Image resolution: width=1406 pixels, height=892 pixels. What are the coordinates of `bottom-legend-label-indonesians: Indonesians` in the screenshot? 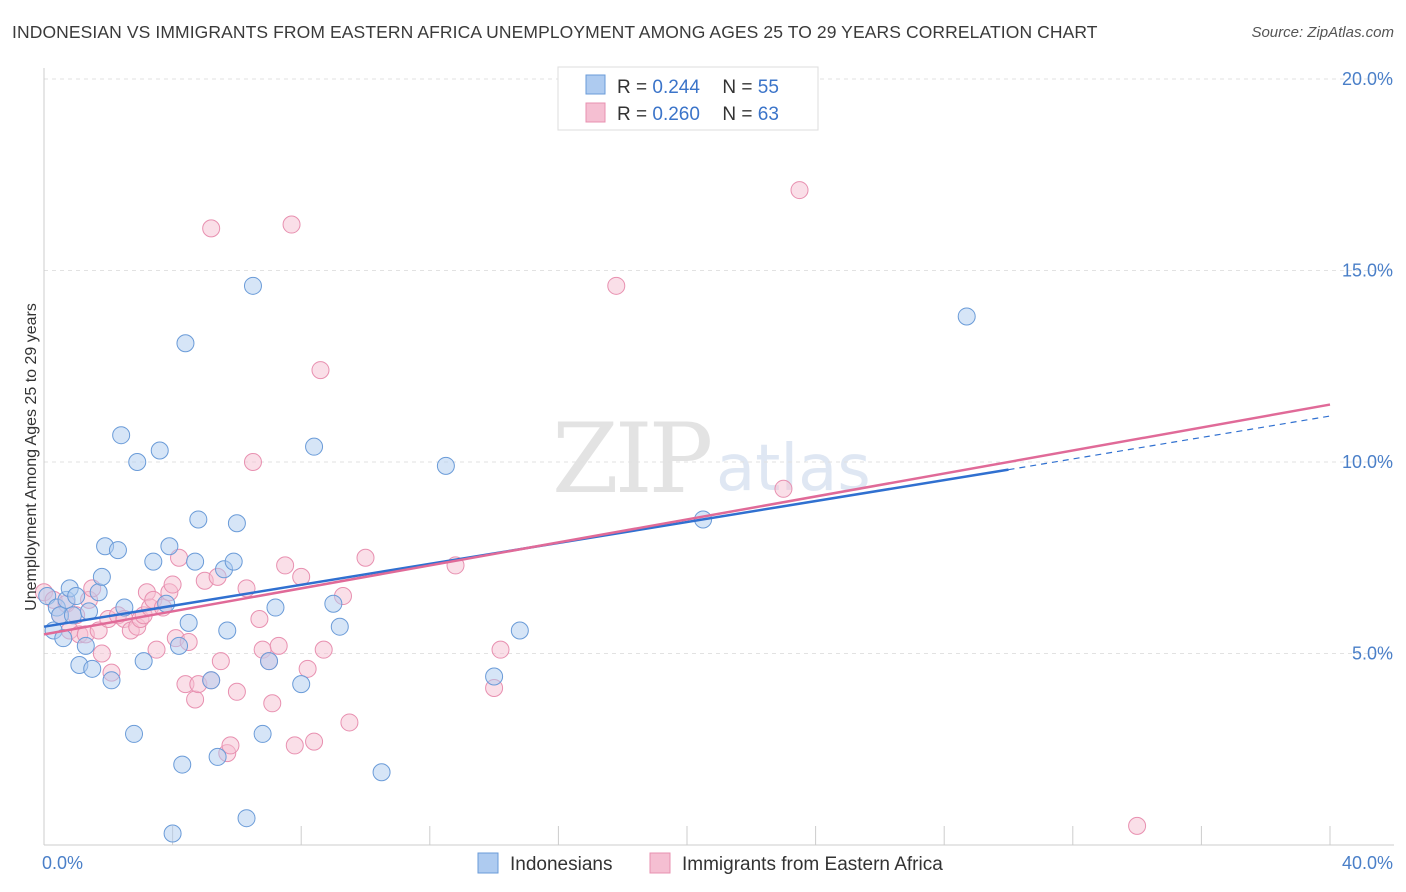 It's located at (561, 864).